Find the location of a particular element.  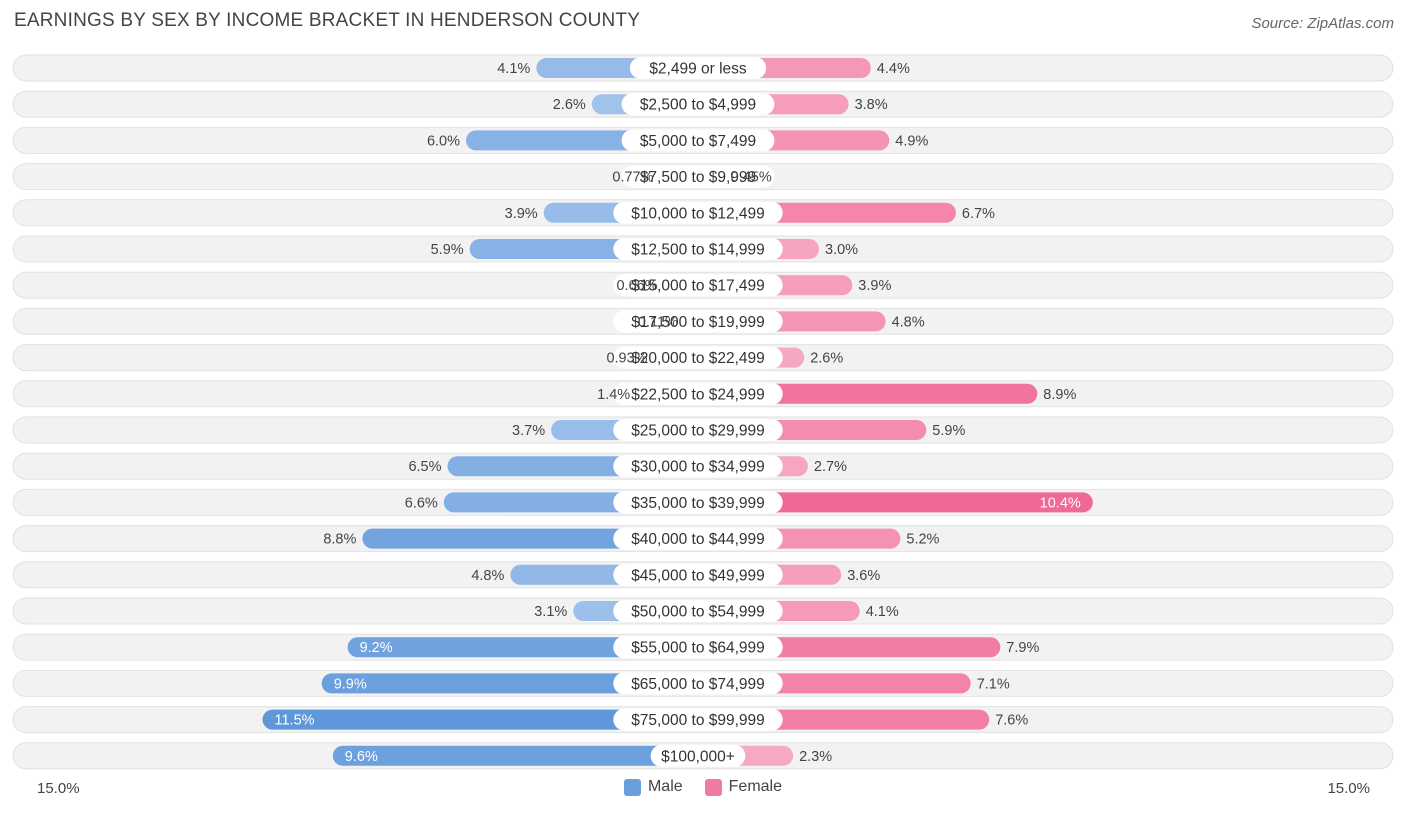

value-label-male: 2.6% is located at coordinates (569, 105).